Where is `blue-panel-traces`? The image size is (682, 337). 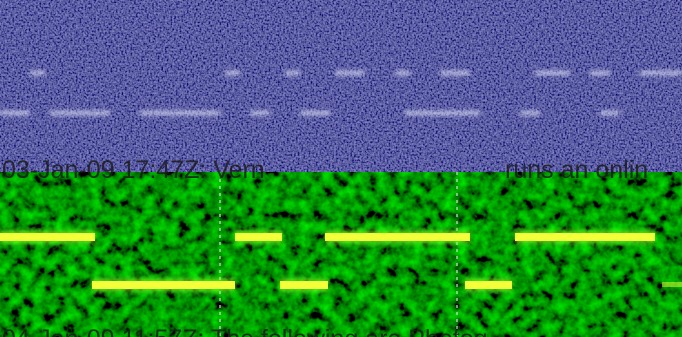 blue-panel-traces is located at coordinates (341, 93).